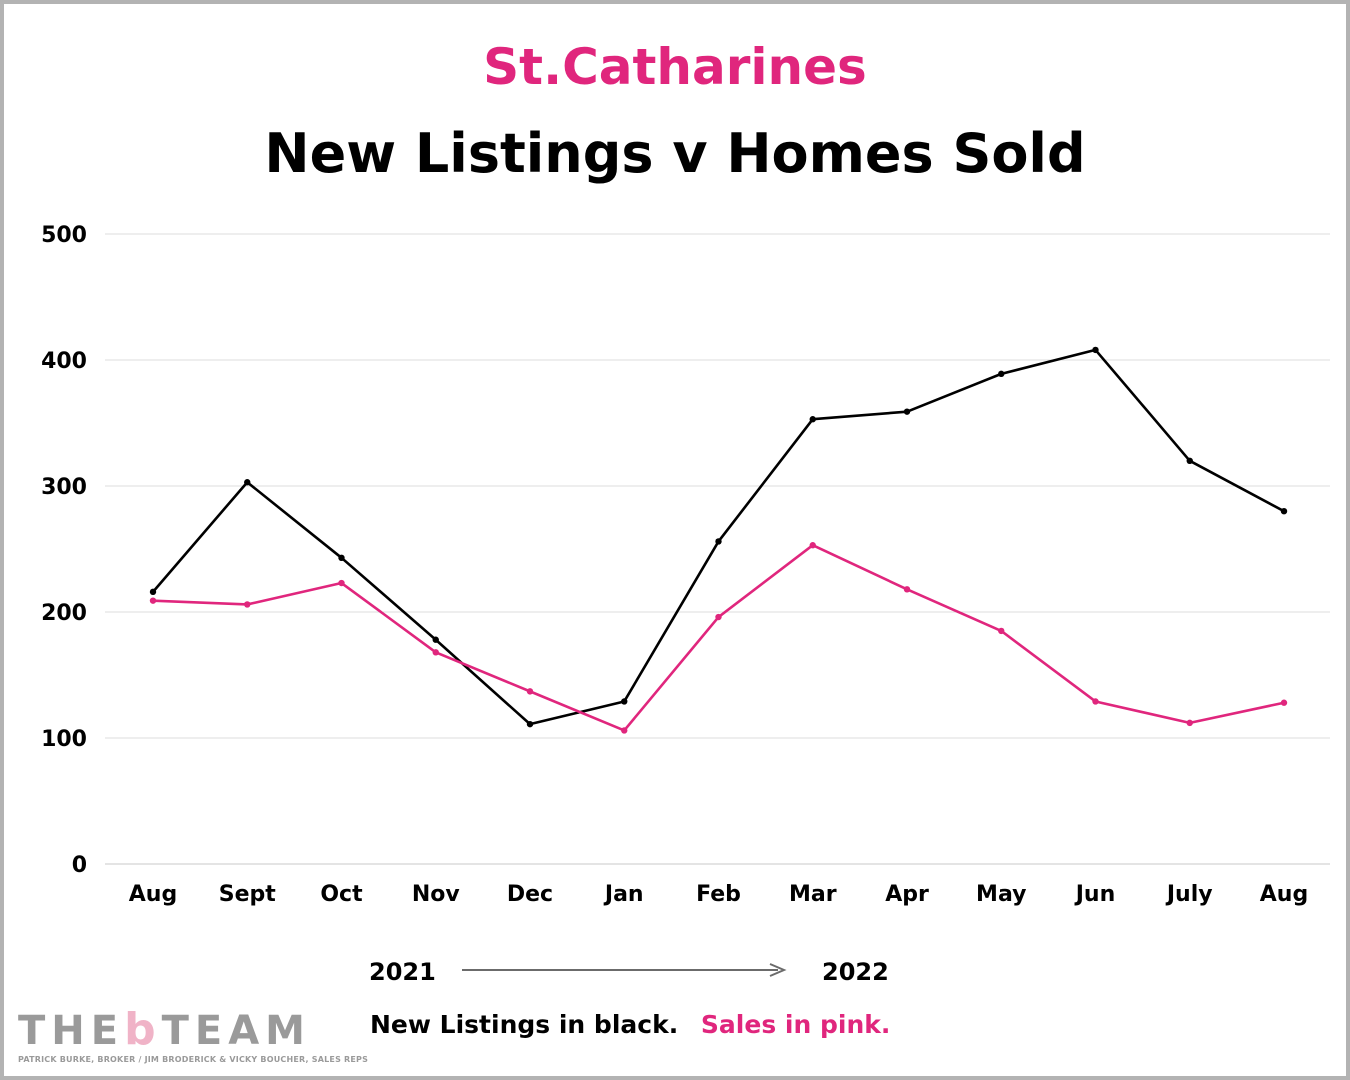  I want to click on chart-title: New Listings v Homes Sold, so click(675, 153).